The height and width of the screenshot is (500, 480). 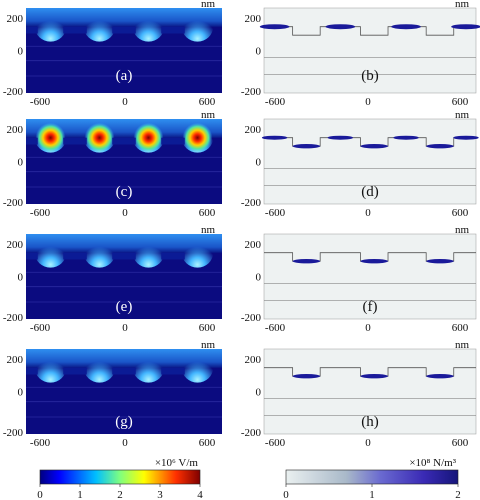 I want to click on panel-label: (h), so click(x=370, y=422).